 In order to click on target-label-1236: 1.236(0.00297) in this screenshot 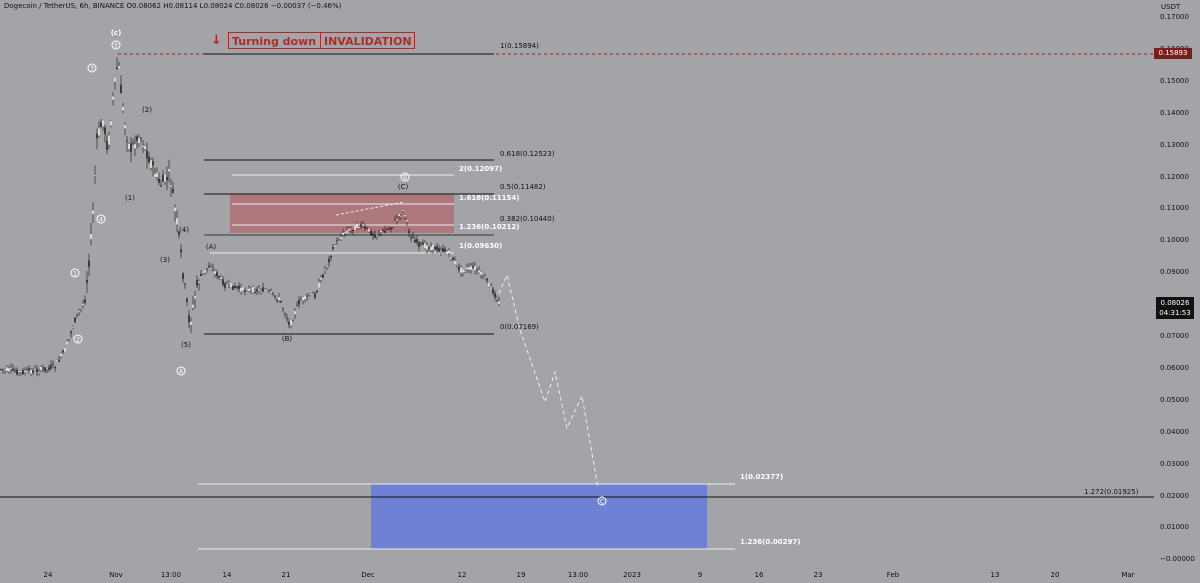, I will do `click(770, 542)`.